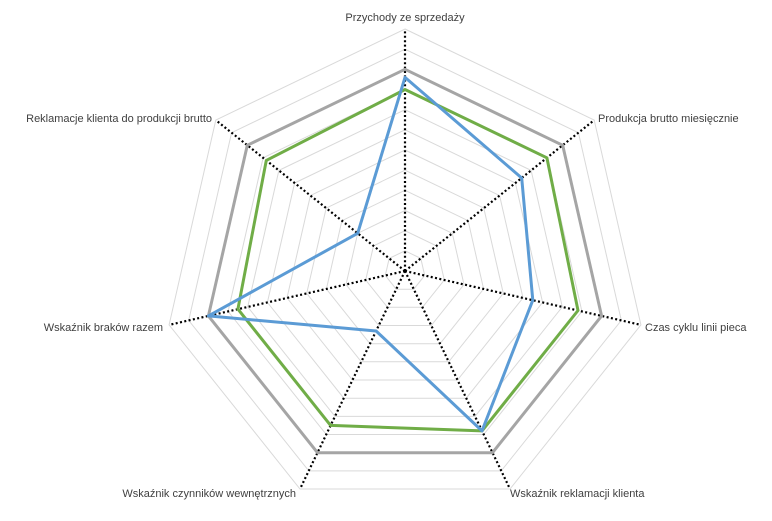 This screenshot has width=772, height=521. I want to click on axis-label-braki: Wskaźnik braków razem, so click(103, 328).